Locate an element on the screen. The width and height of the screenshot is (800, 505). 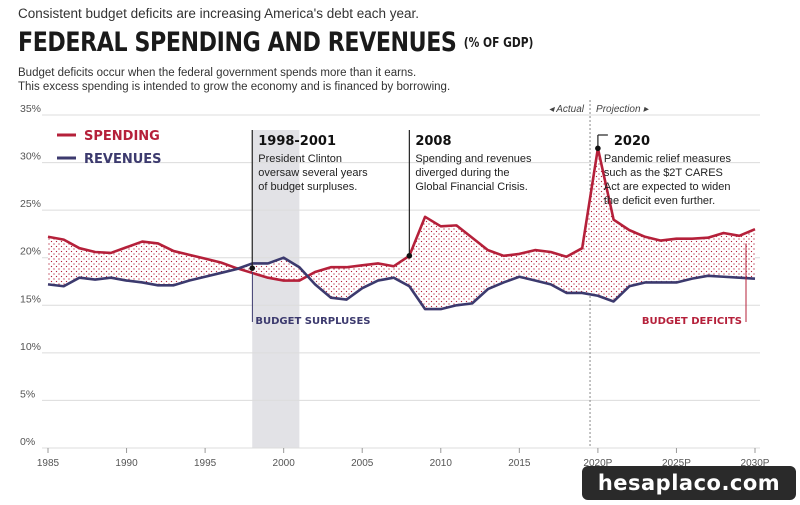
y-tick-label: 30% is located at coordinates (30, 157).